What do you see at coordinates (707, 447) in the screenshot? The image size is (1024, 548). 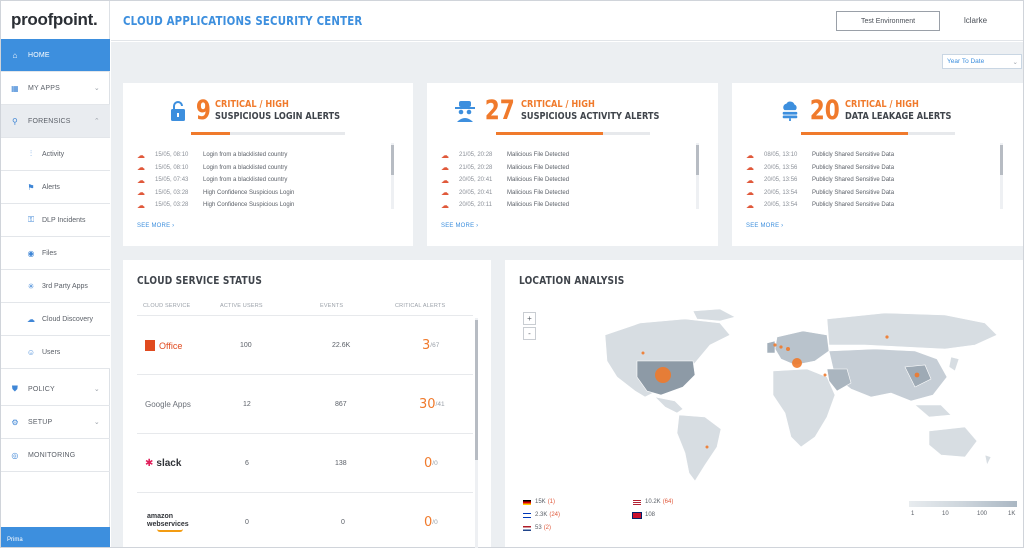 I see `bubble-brazil` at bounding box center [707, 447].